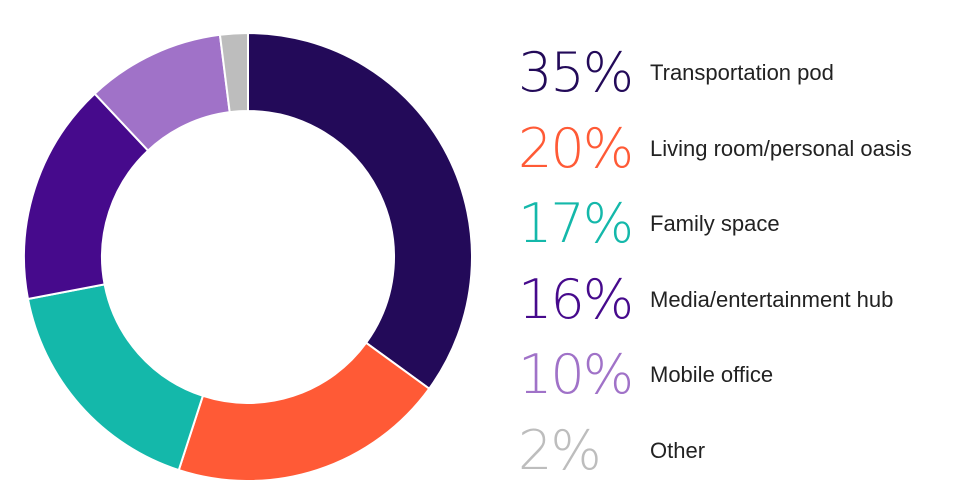 Image resolution: width=958 pixels, height=501 pixels. Describe the element at coordinates (576, 72) in the screenshot. I see `legend-value: 35%` at that location.